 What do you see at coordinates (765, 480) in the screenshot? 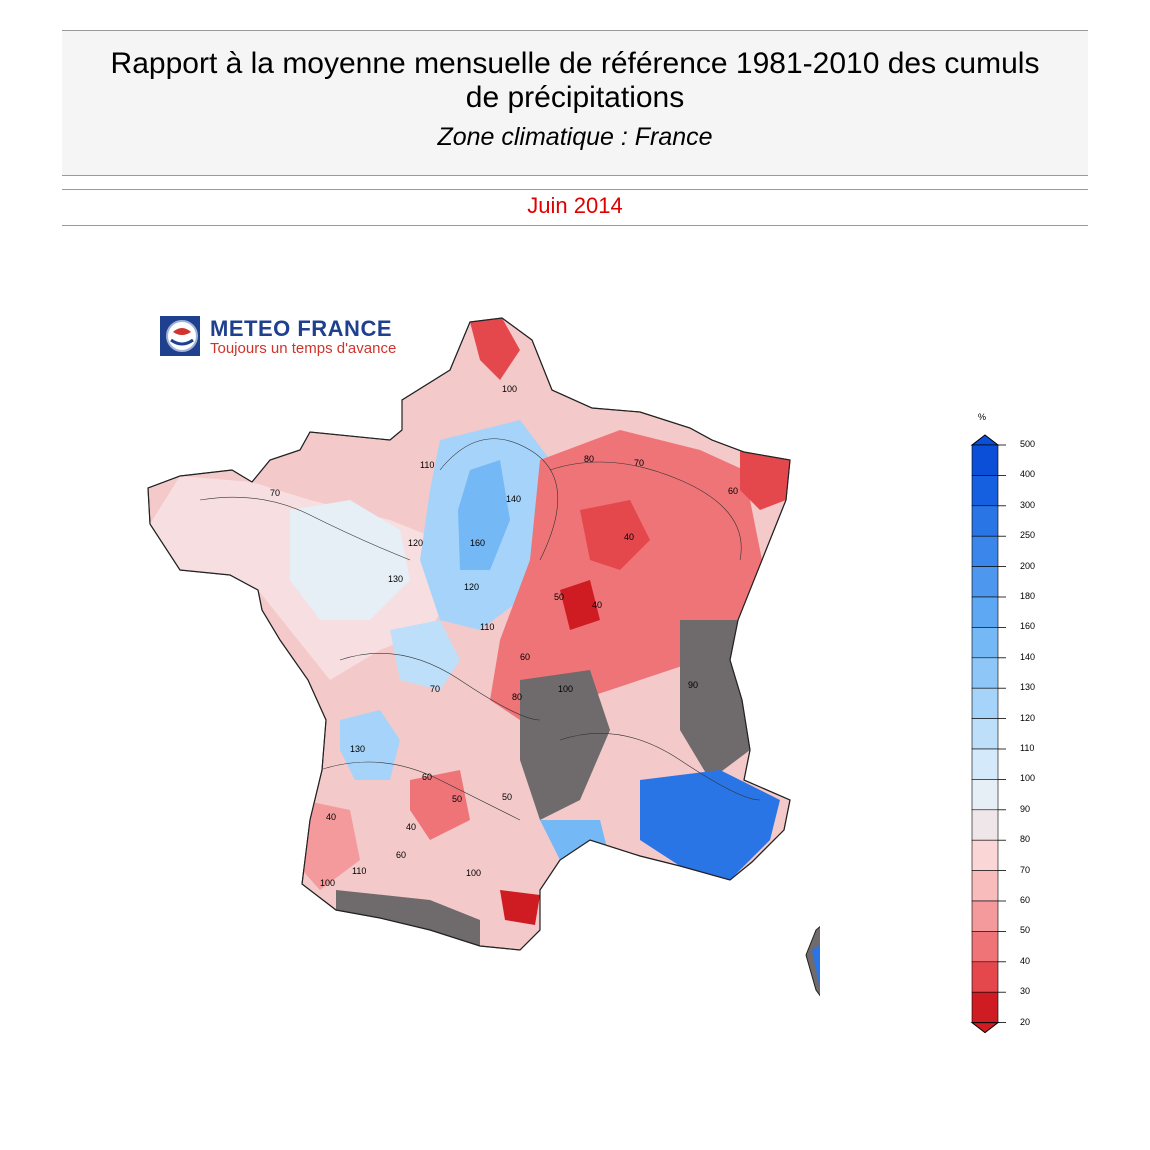
I see `zone-alsace-red` at bounding box center [765, 480].